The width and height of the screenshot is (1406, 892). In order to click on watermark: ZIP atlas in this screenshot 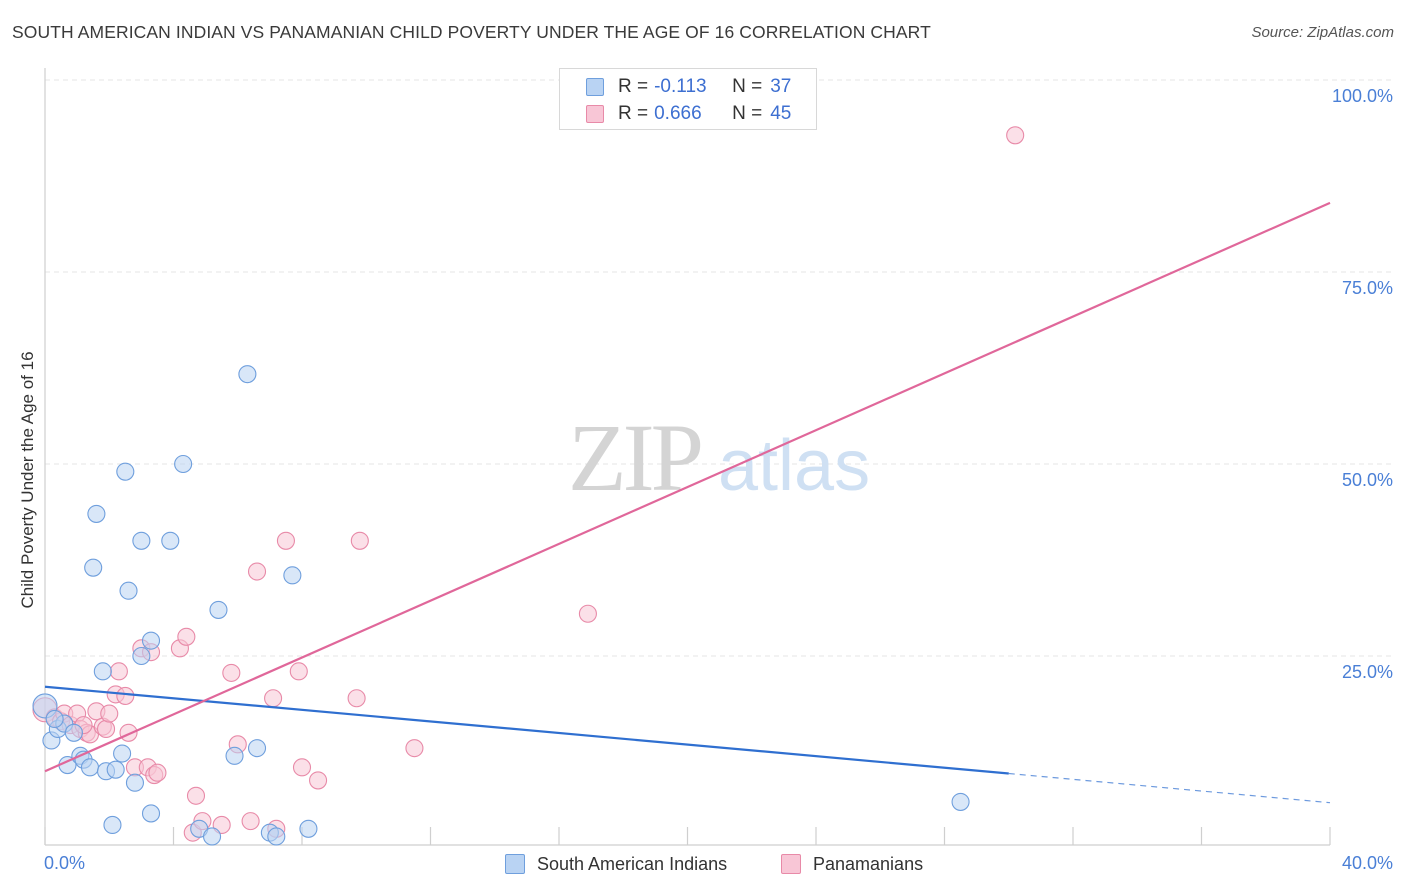, I will do `click(719, 457)`.